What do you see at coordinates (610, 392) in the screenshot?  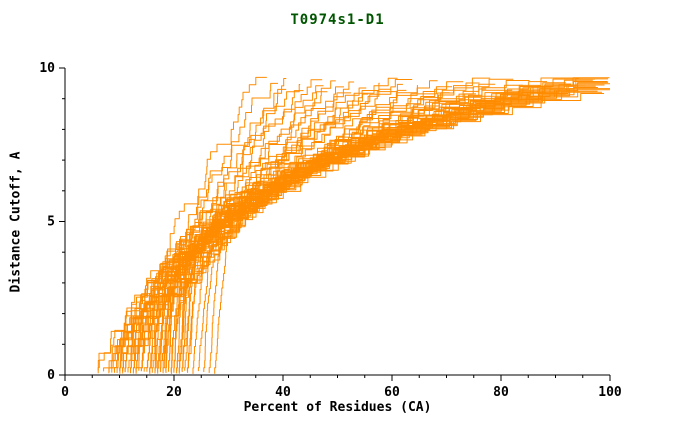 I see `x-tick-label: 100` at bounding box center [610, 392].